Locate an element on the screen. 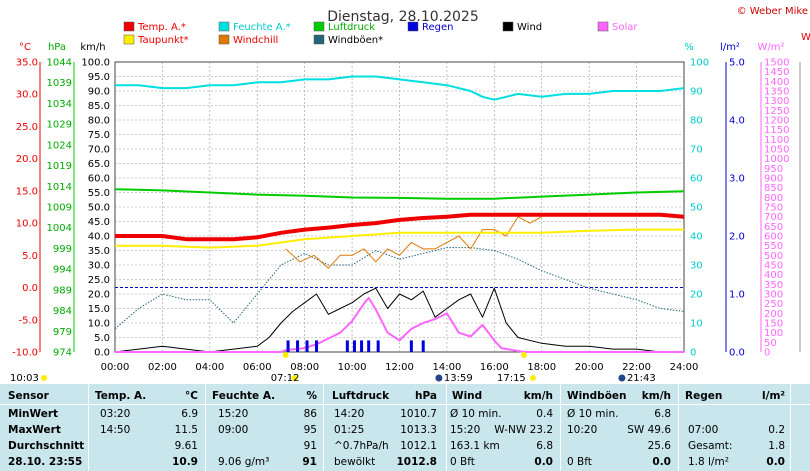  tick-temp: 30.0 is located at coordinates (27, 95).